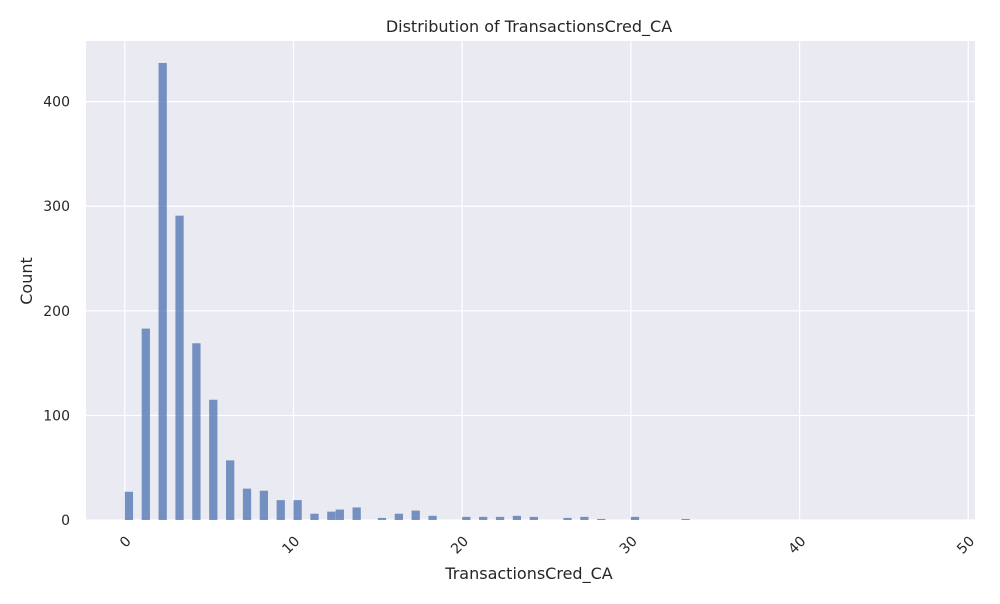  What do you see at coordinates (56, 103) in the screenshot?
I see `y-tick-label: 400` at bounding box center [56, 103].